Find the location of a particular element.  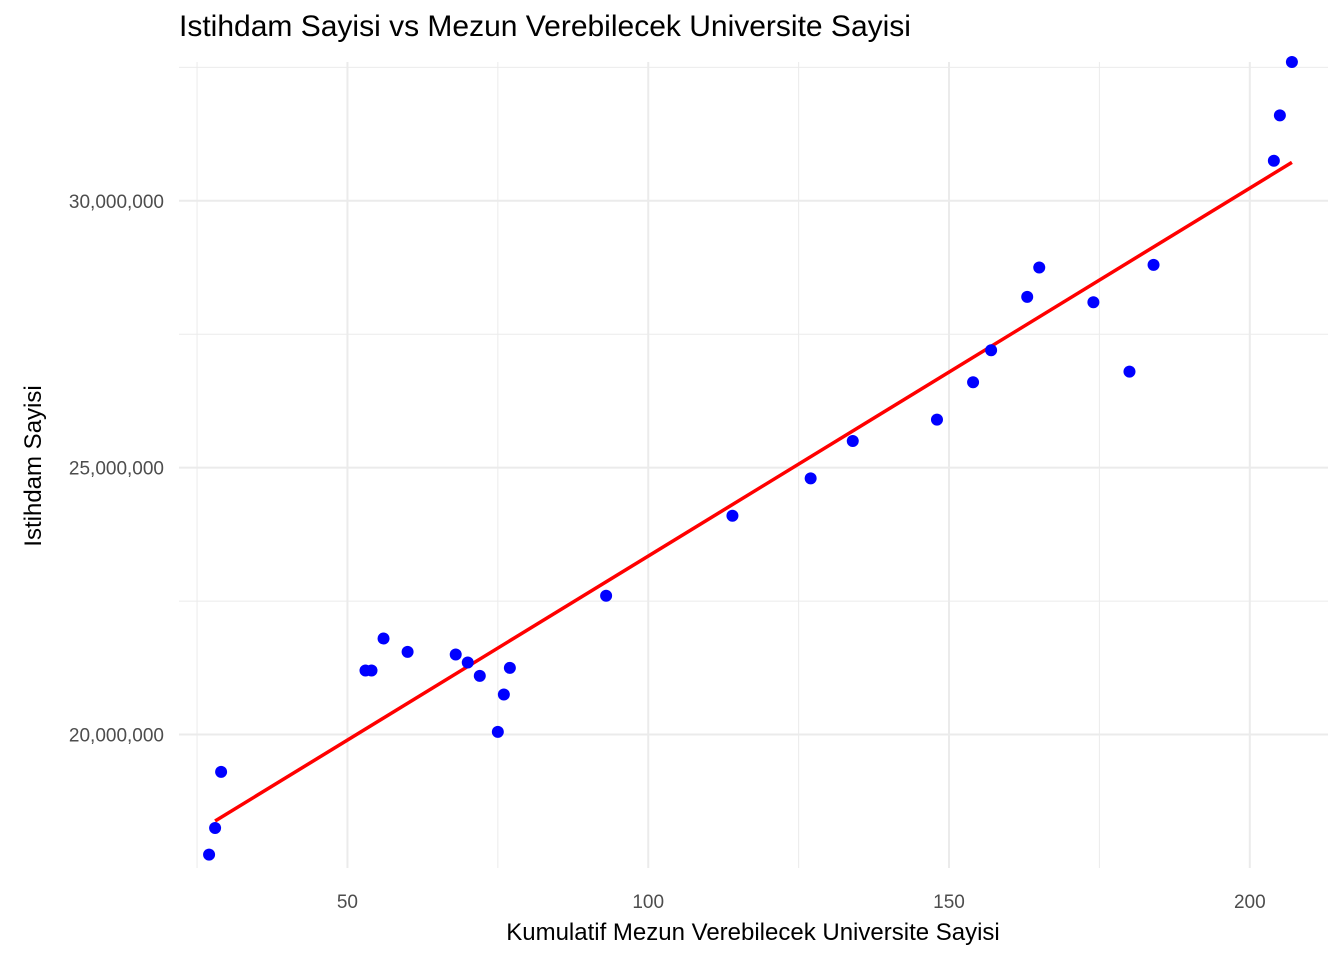

y-axis-title: Istihdam Sayisi is located at coordinates (33, 465).